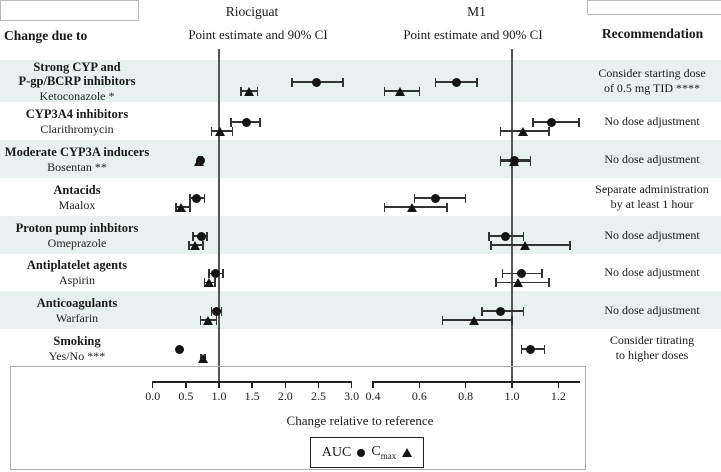 The height and width of the screenshot is (472, 721). What do you see at coordinates (476, 382) in the screenshot?
I see `x-axis-line` at bounding box center [476, 382].